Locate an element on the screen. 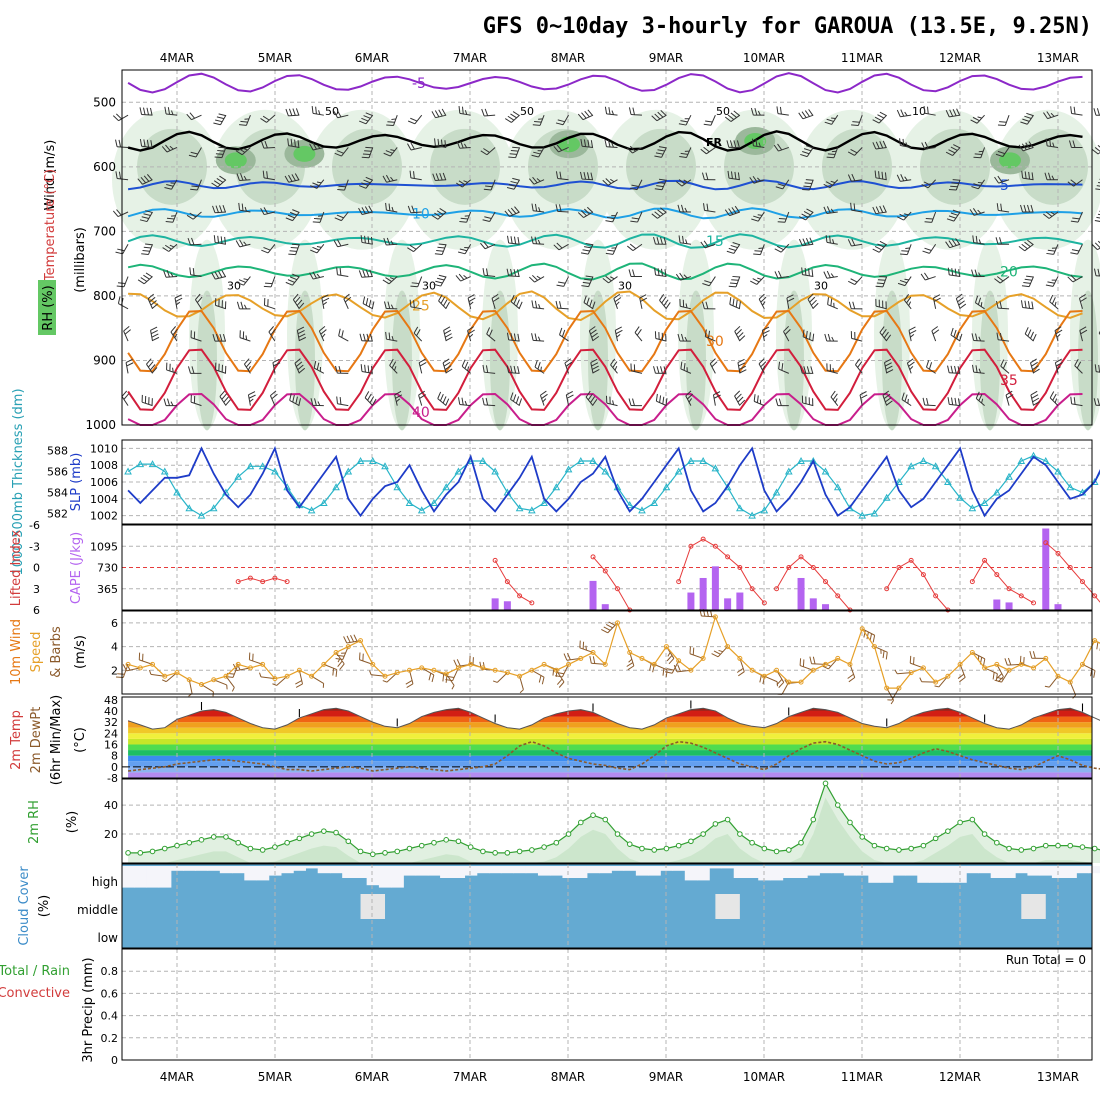  cape-tick: 365 is located at coordinates (107, 589).